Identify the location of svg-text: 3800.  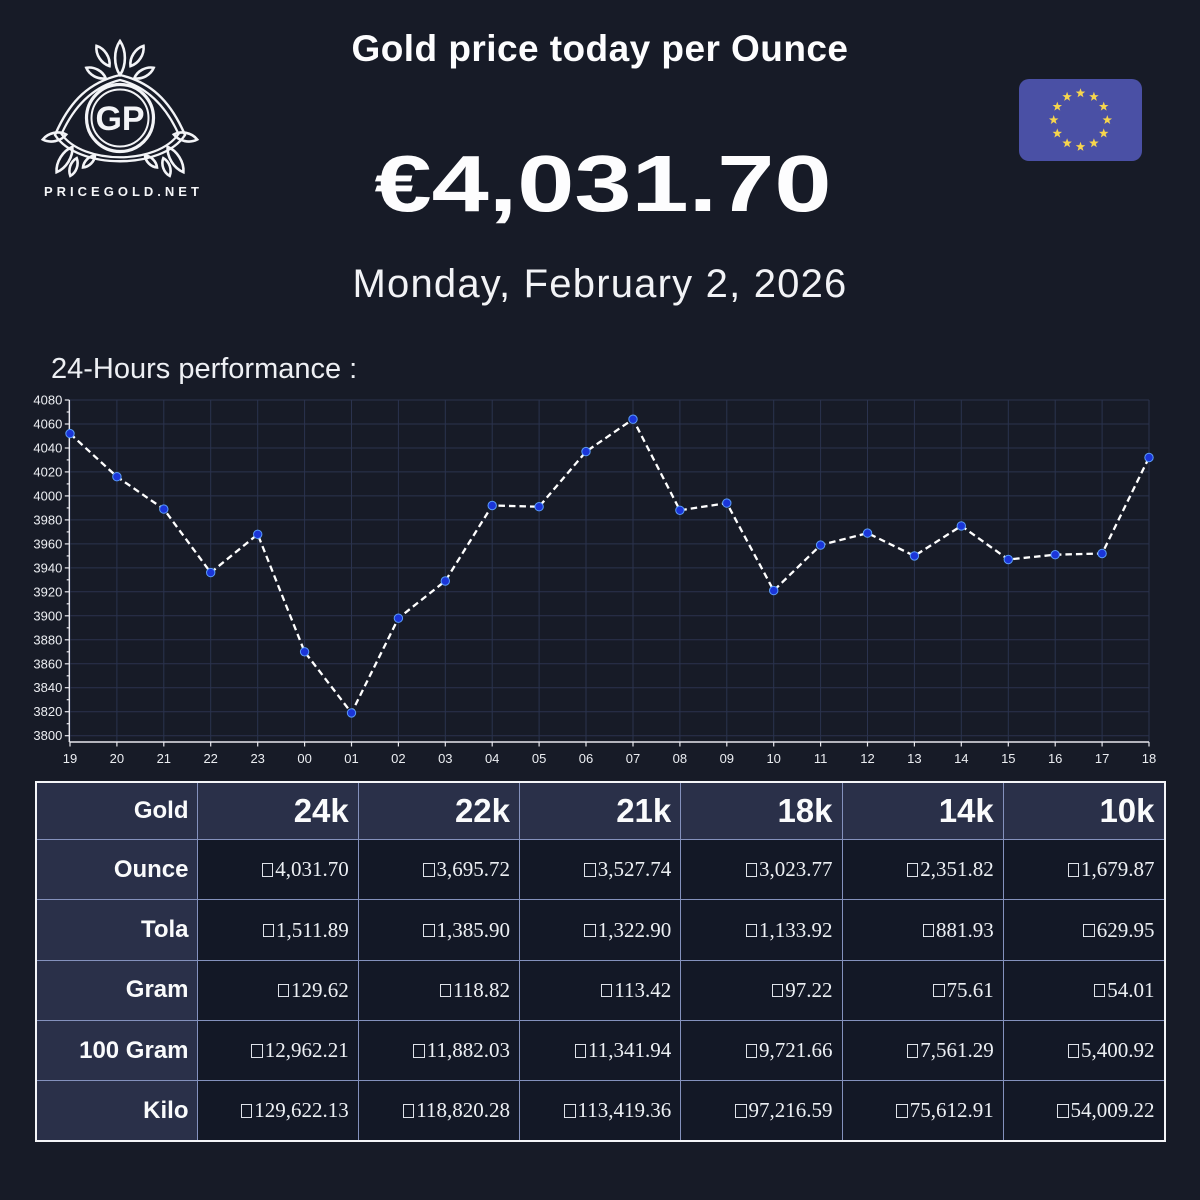
(47, 735).